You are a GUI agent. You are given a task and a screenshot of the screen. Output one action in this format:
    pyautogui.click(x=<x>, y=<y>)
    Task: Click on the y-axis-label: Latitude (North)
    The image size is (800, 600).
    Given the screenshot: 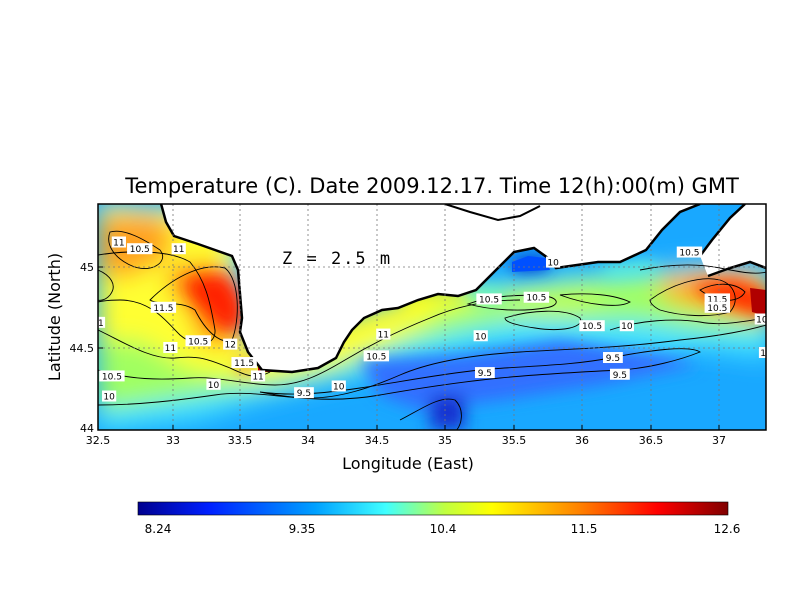 What is the action you would take?
    pyautogui.click(x=54, y=317)
    